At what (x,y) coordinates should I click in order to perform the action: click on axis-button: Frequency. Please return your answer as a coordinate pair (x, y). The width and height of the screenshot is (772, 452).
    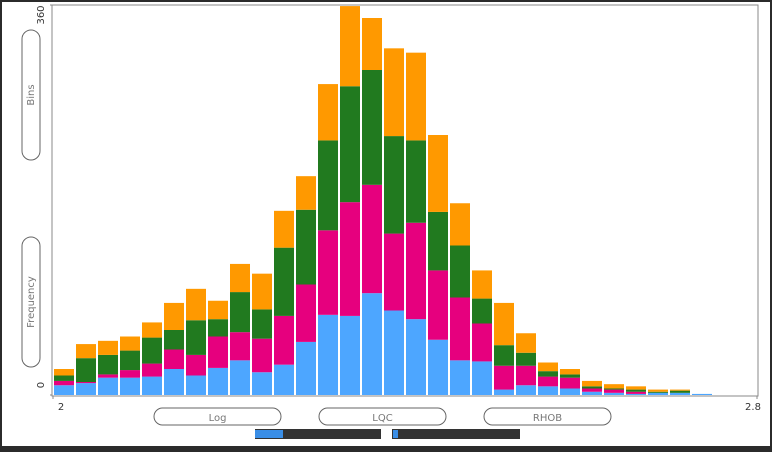
    Looking at the image, I should click on (31, 302).